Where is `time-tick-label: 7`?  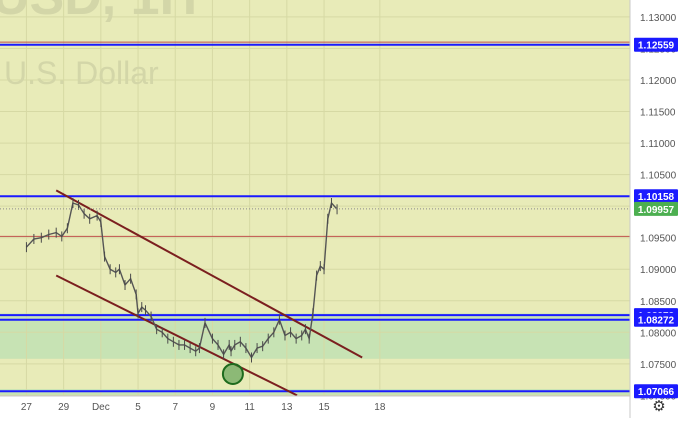 time-tick-label: 7 is located at coordinates (175, 407).